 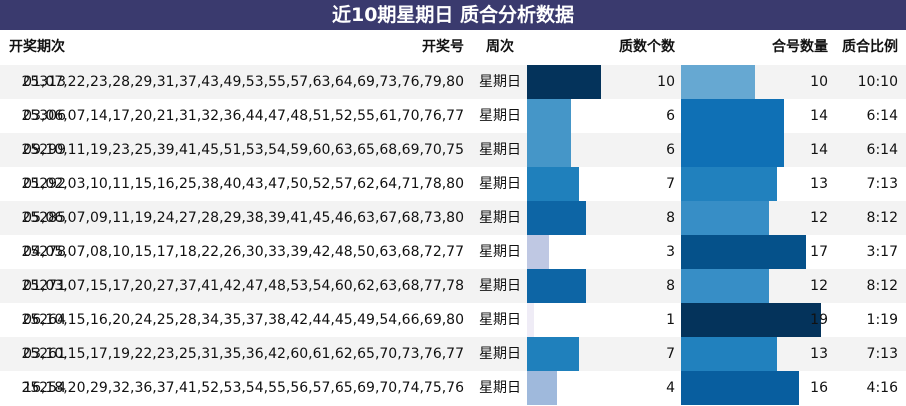 What do you see at coordinates (43, 388) in the screenshot?
I see `period-cell: 25254` at bounding box center [43, 388].